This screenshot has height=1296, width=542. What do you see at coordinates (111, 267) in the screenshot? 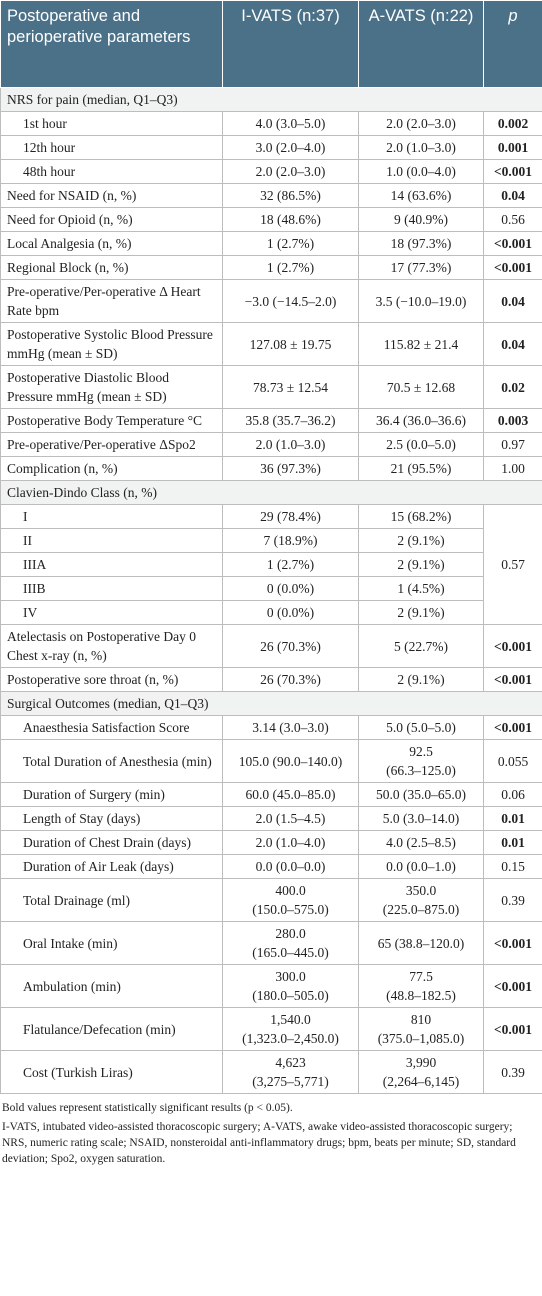
I see `label-cell: Regional Block (n, %)` at bounding box center [111, 267].